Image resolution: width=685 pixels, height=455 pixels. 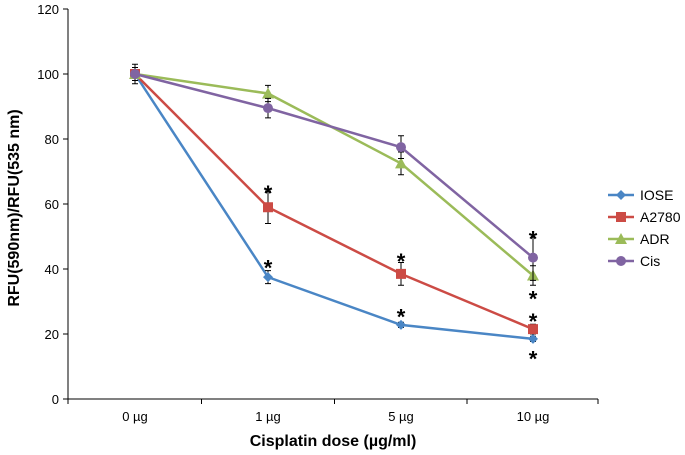 I want to click on y-tick-label: 20, so click(x=52, y=334).